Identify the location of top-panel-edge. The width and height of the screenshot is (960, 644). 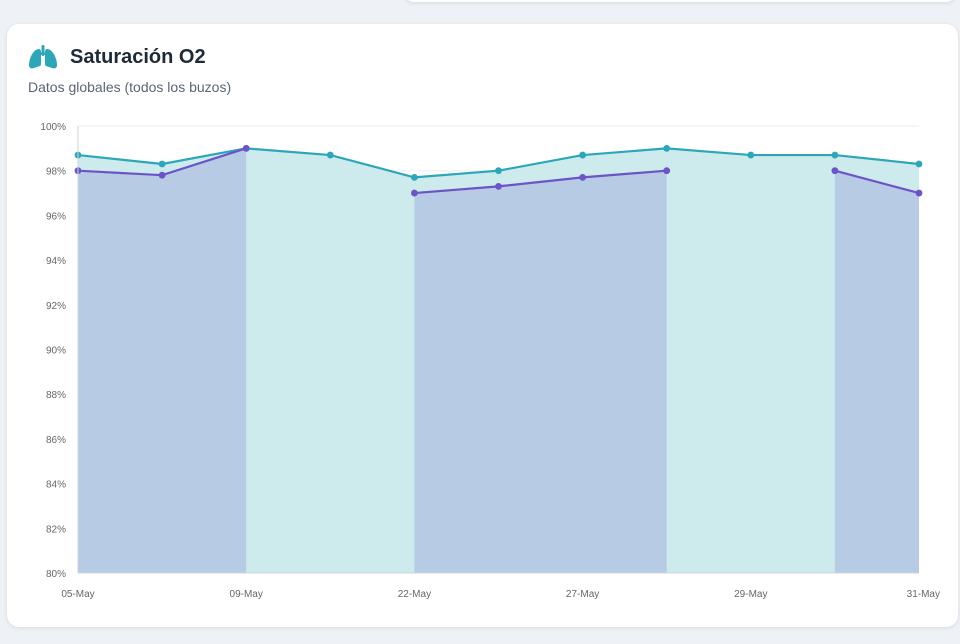
(680, 1).